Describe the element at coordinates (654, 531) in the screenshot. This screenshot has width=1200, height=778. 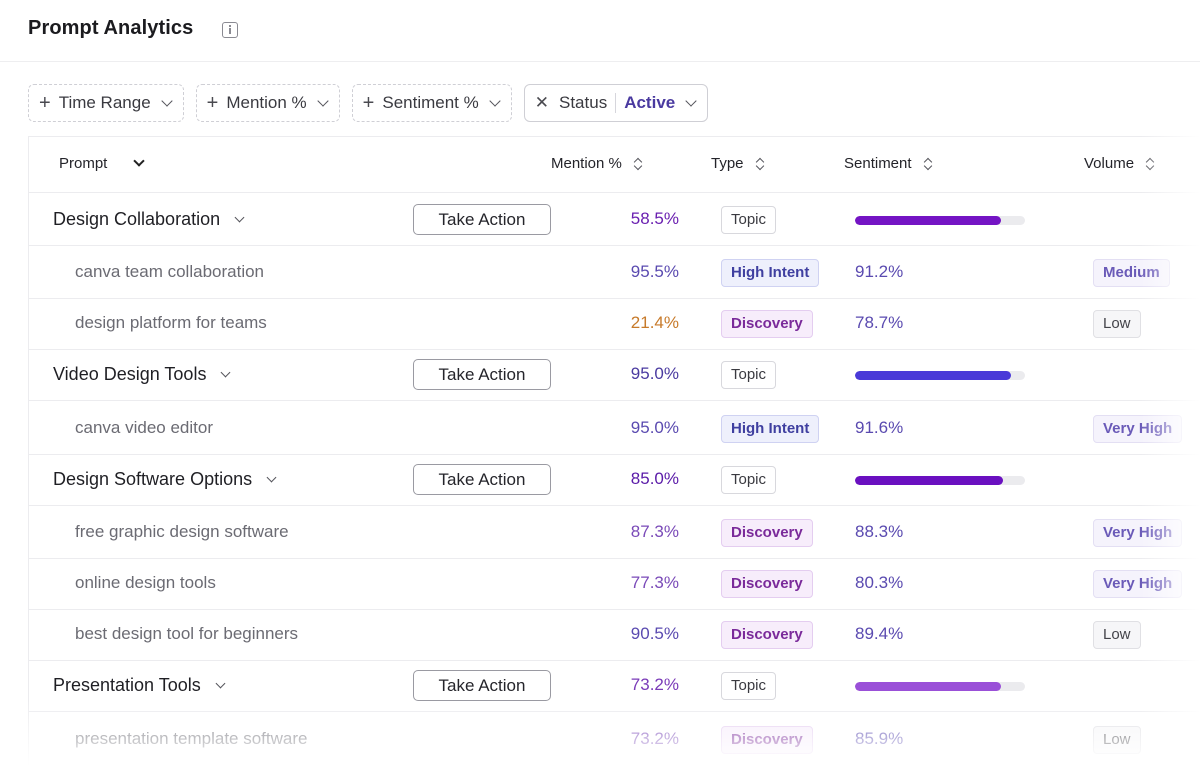
I see `mention-value: 87.3%` at that location.